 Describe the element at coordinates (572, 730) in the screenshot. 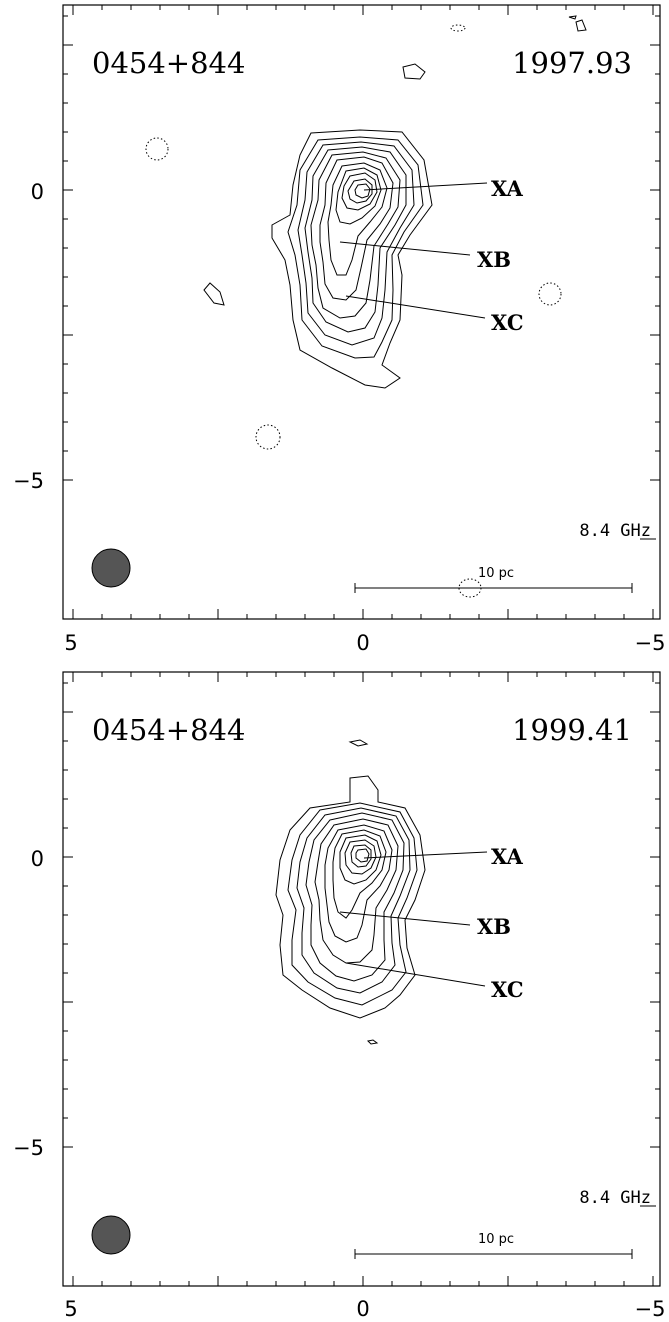

I see `epoch-label: 1999.41` at that location.